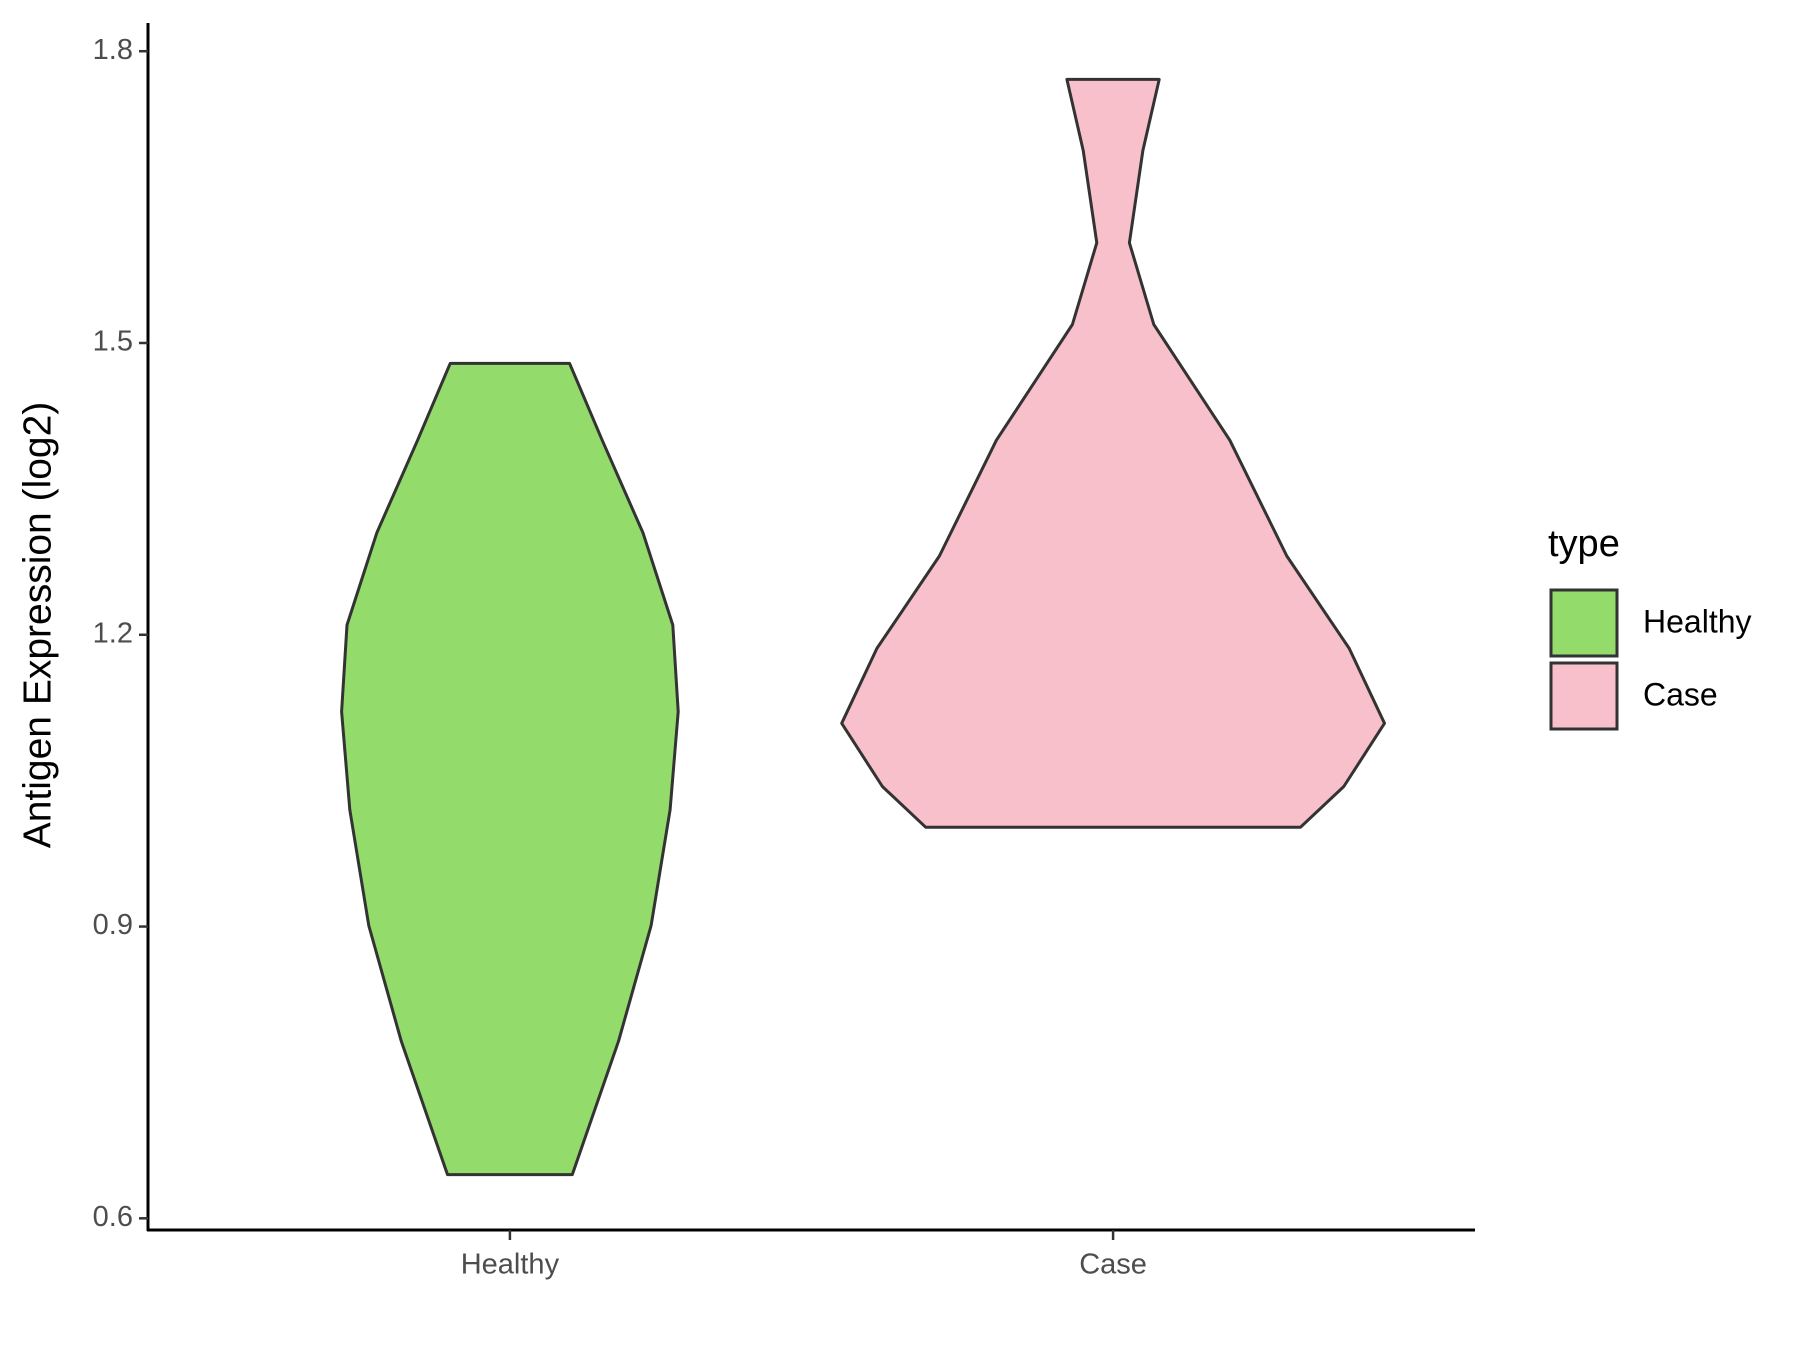  What do you see at coordinates (113, 633) in the screenshot?
I see `y-tick-label: 1.2` at bounding box center [113, 633].